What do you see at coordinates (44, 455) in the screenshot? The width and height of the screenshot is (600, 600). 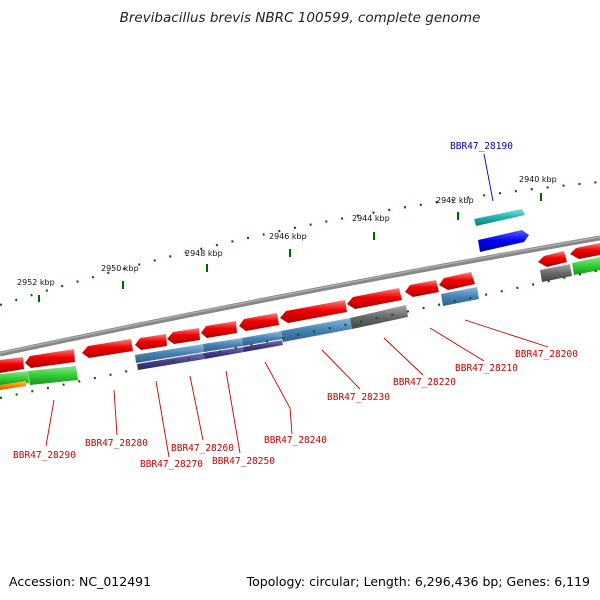 I see `gene-label: BBR47_28290` at bounding box center [44, 455].